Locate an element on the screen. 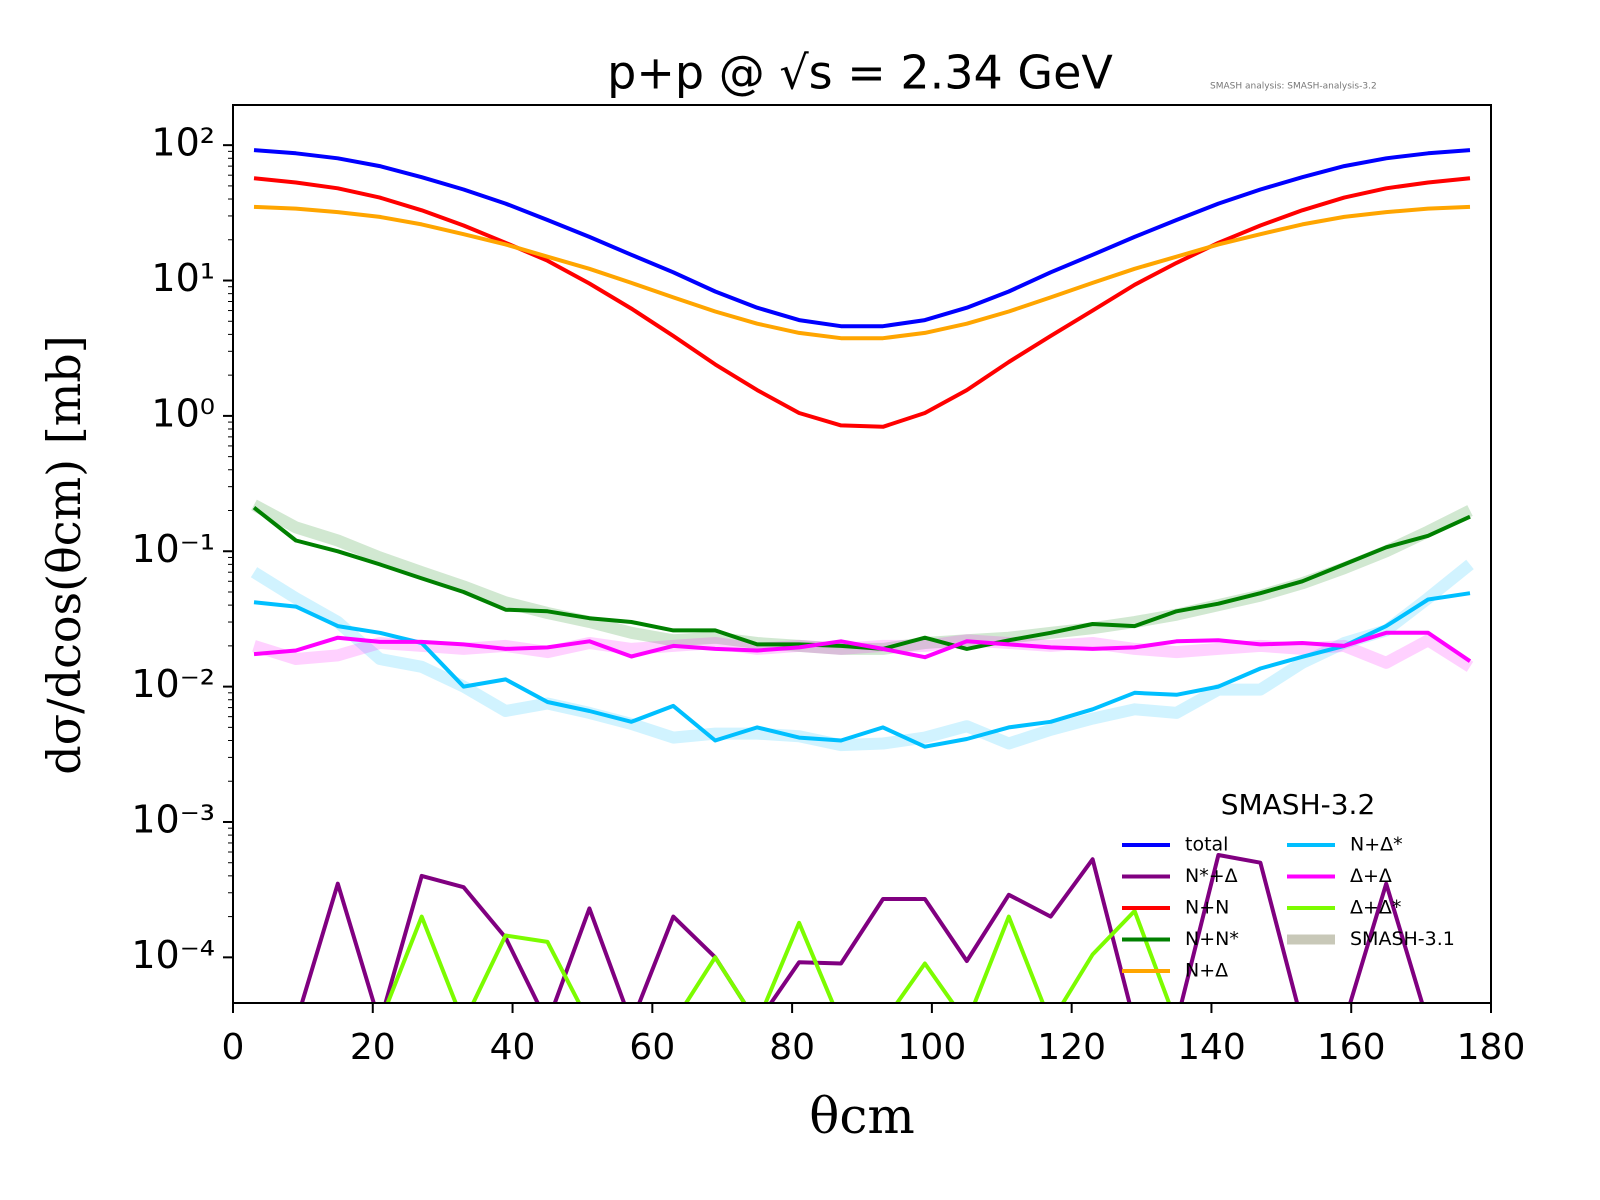 The height and width of the screenshot is (1200, 1600). x-tick-label: 160 is located at coordinates (1351, 1047).